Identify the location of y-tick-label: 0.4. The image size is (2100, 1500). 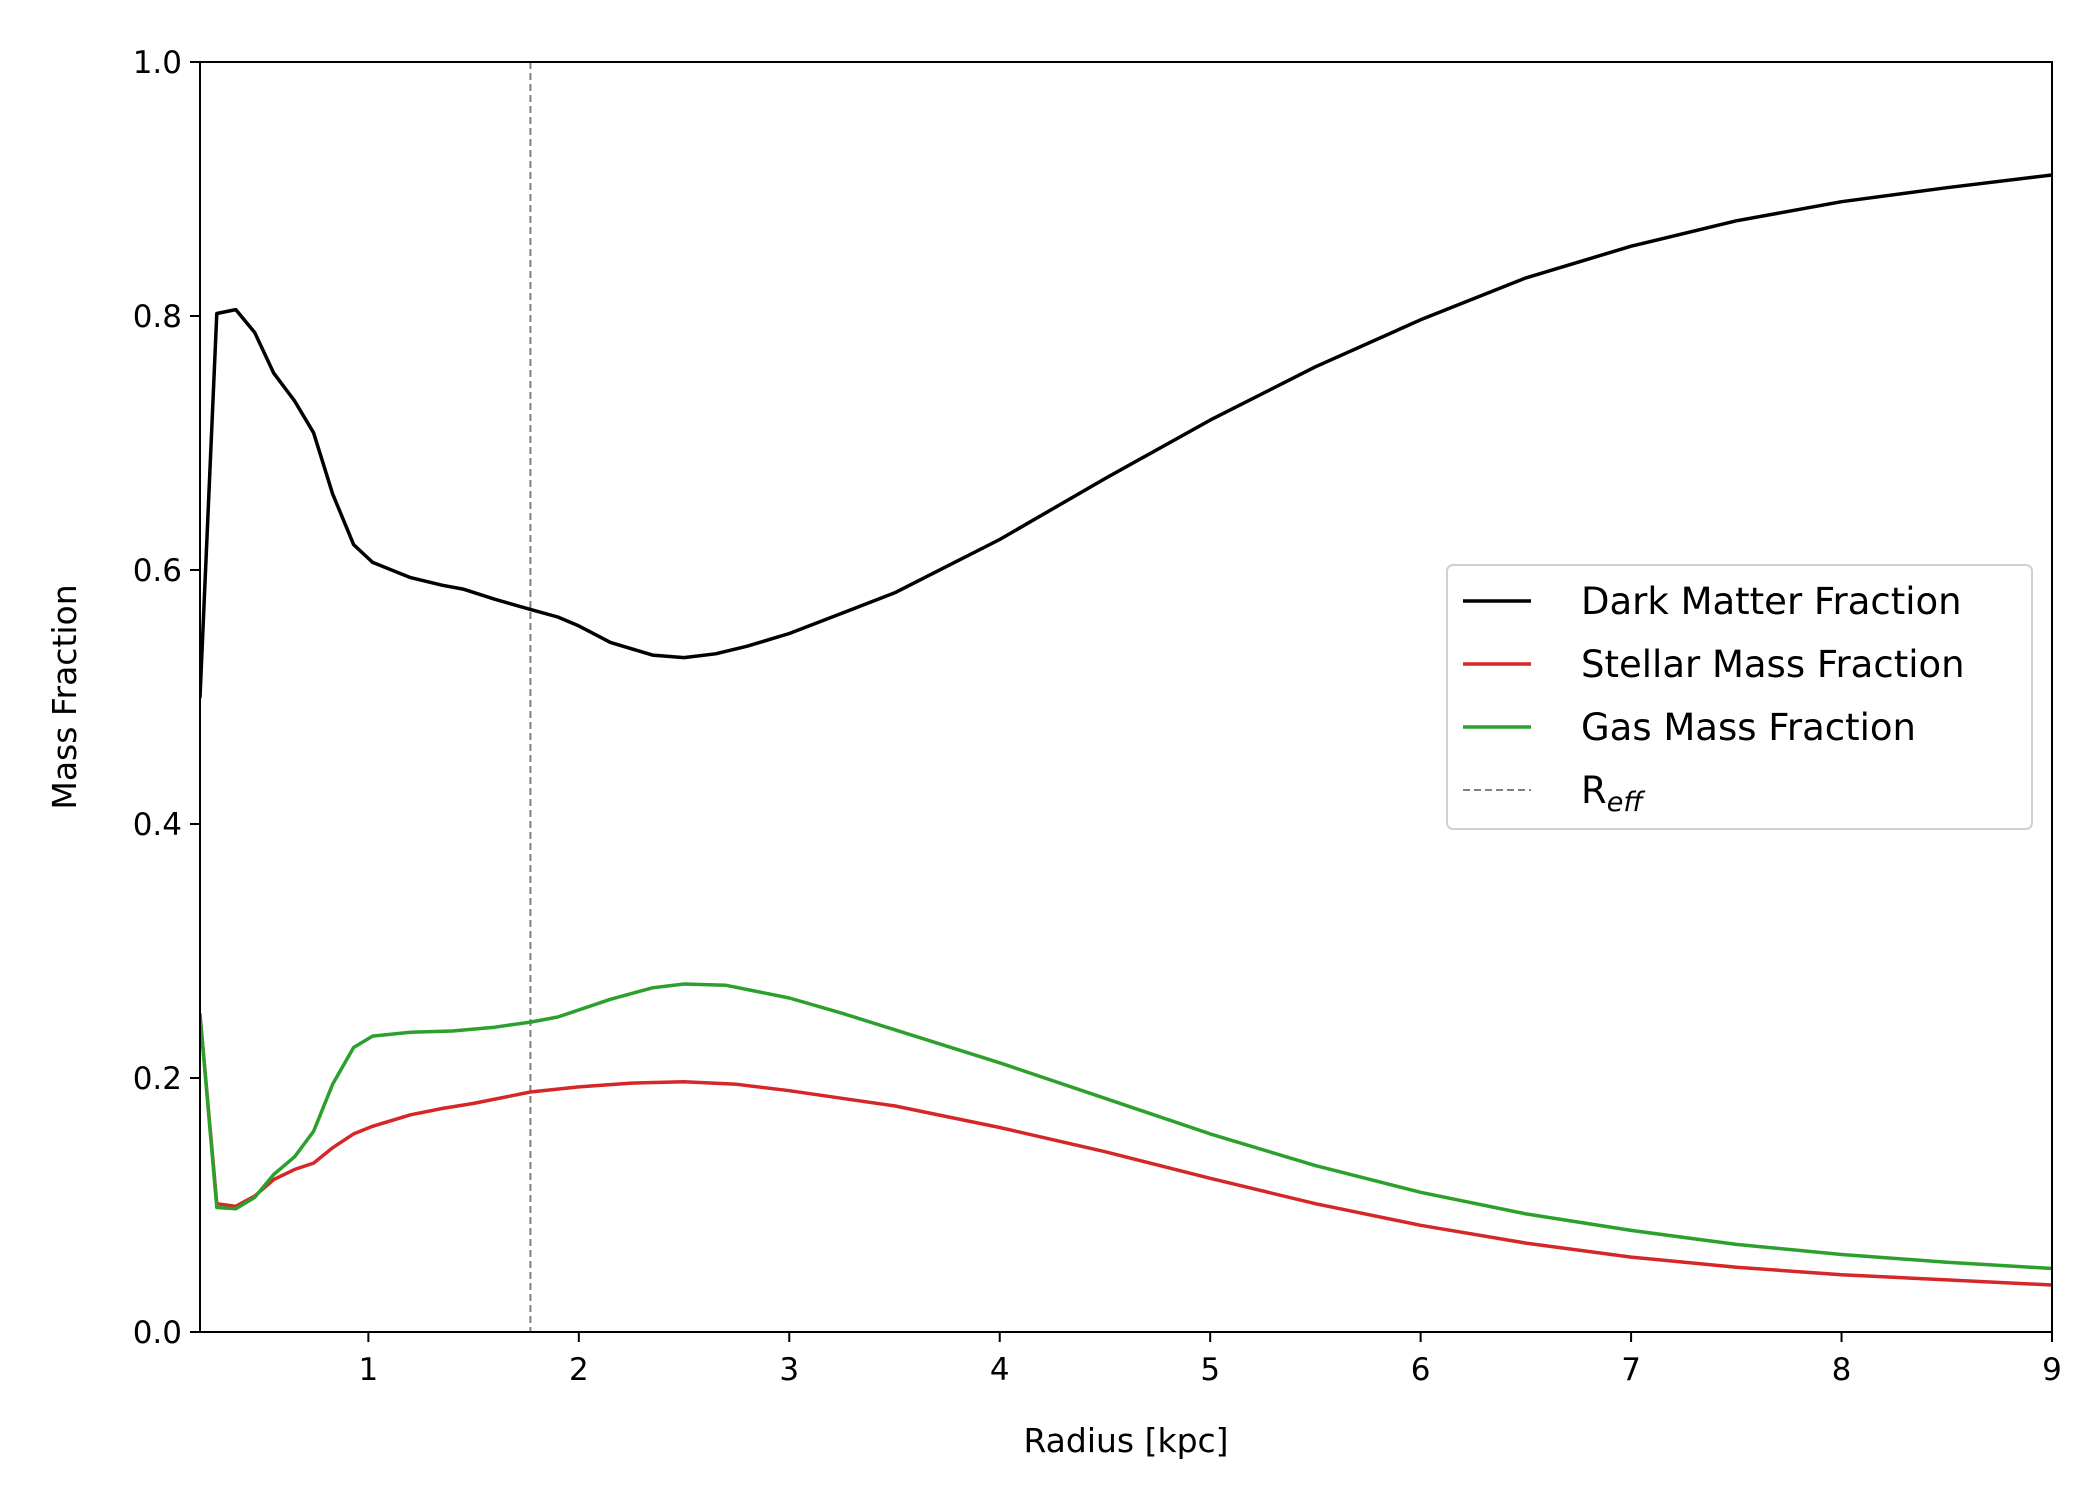
(157, 825).